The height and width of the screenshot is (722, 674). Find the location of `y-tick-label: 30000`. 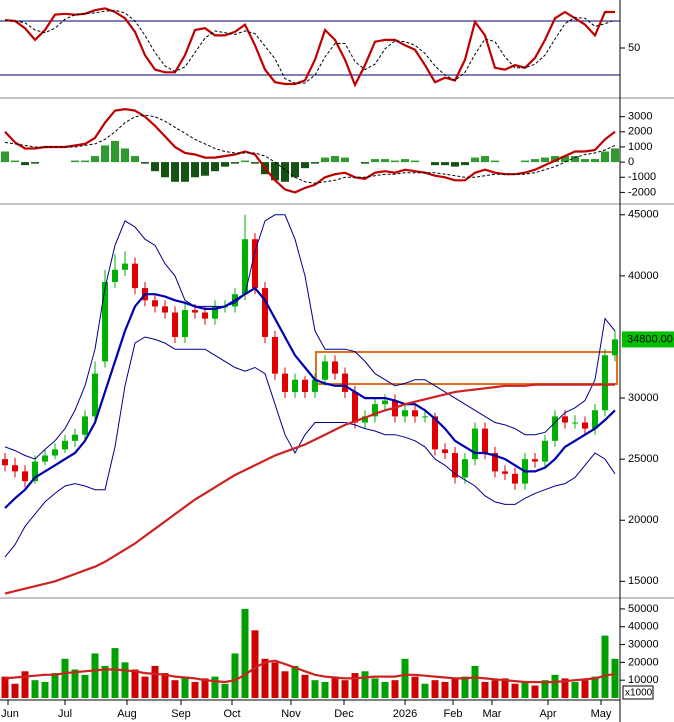

y-tick-label: 30000 is located at coordinates (643, 644).